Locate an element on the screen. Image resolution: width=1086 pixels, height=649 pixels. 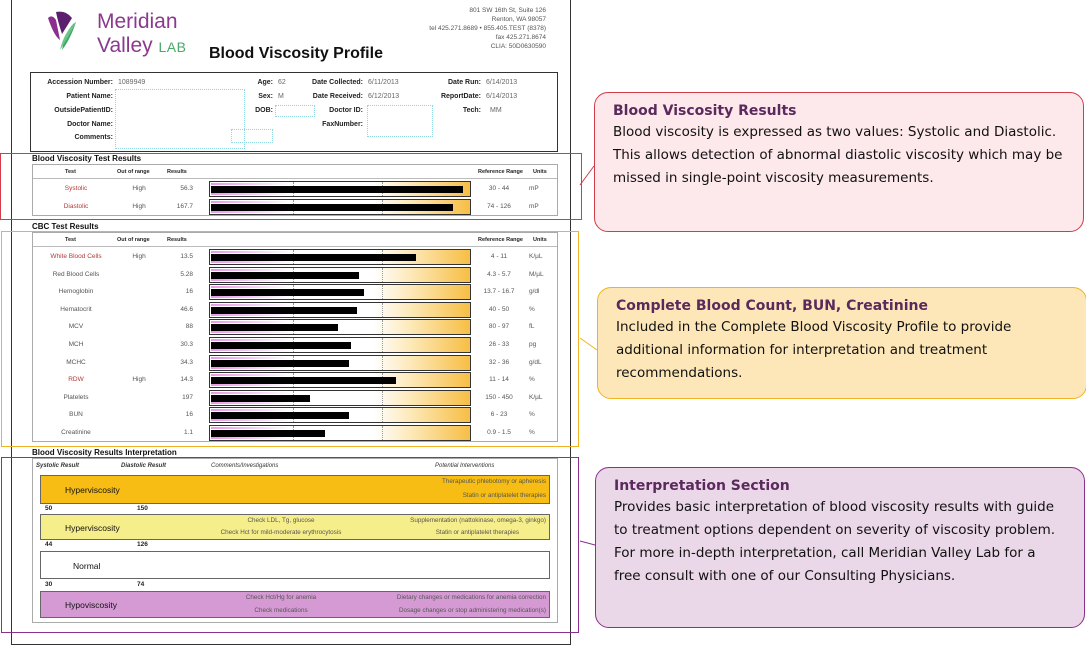
reference-range: 26 - 33 is located at coordinates (499, 344).